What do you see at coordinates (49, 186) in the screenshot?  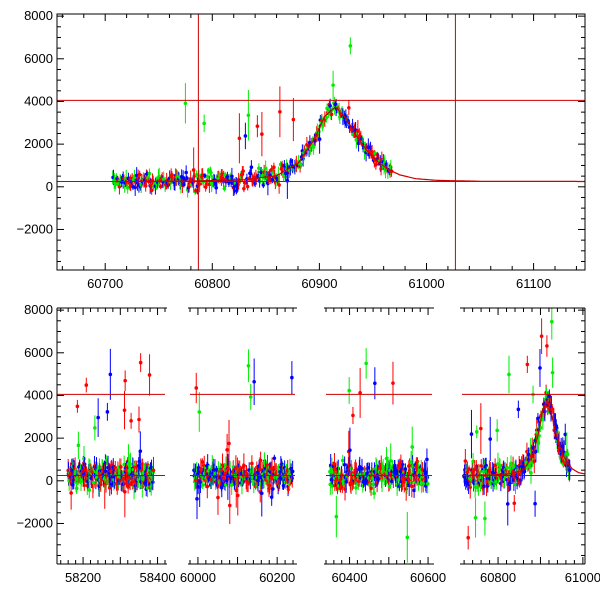 I see `y-tick-label: 0` at bounding box center [49, 186].